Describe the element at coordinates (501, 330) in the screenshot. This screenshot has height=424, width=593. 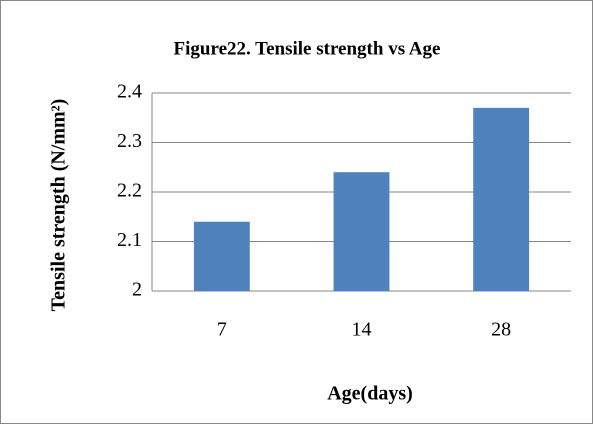
I see `x-tick-label: 28` at that location.